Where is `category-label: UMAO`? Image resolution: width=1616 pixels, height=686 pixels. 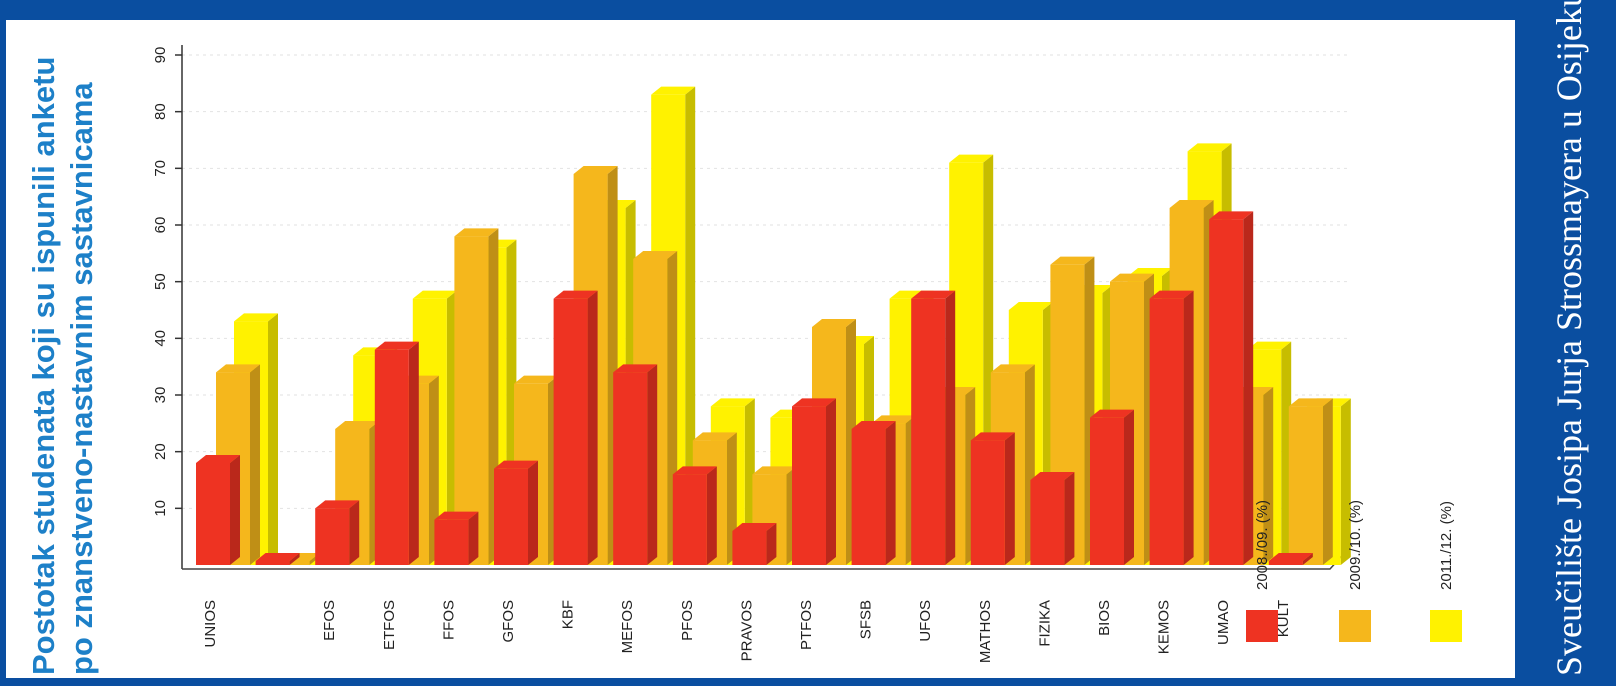 category-label: UMAO is located at coordinates (1223, 622).